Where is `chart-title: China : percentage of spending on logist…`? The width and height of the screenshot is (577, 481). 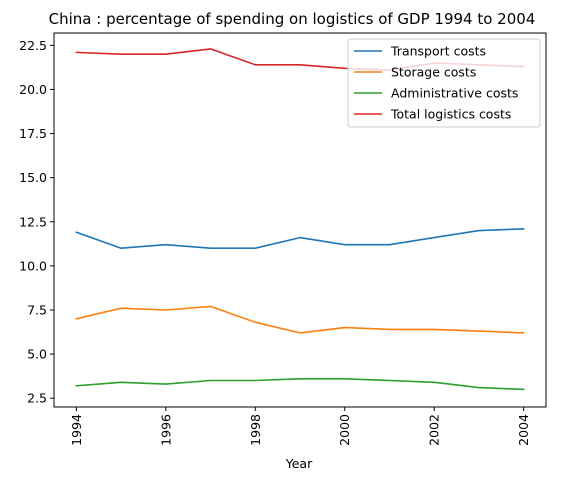 chart-title: China : percentage of spending on logist… is located at coordinates (292, 19).